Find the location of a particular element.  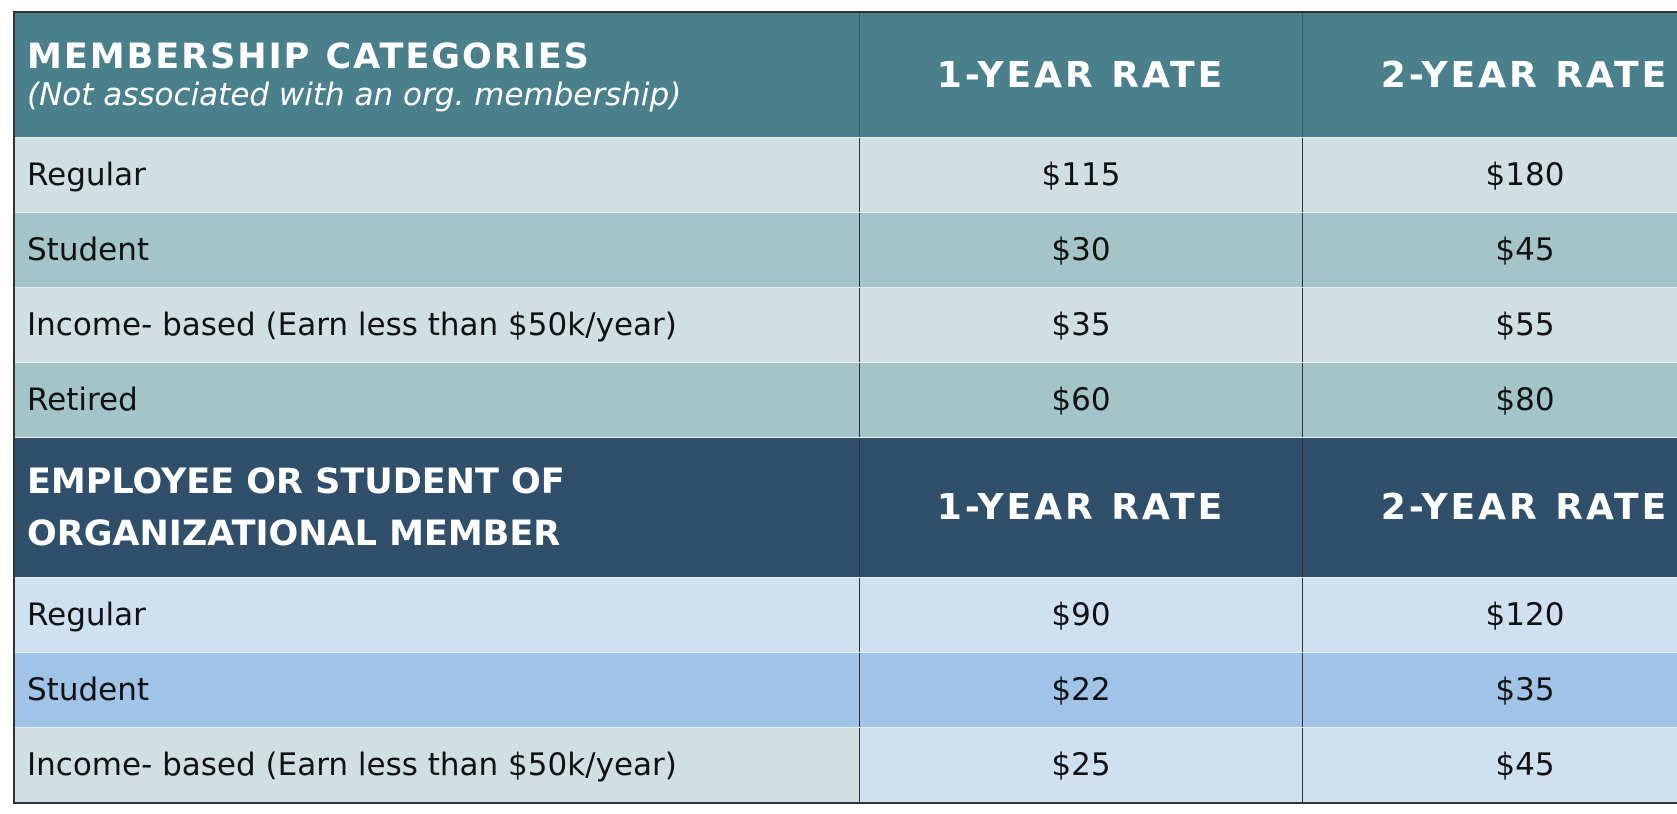

rate-cell: $120 is located at coordinates (1489, 615).